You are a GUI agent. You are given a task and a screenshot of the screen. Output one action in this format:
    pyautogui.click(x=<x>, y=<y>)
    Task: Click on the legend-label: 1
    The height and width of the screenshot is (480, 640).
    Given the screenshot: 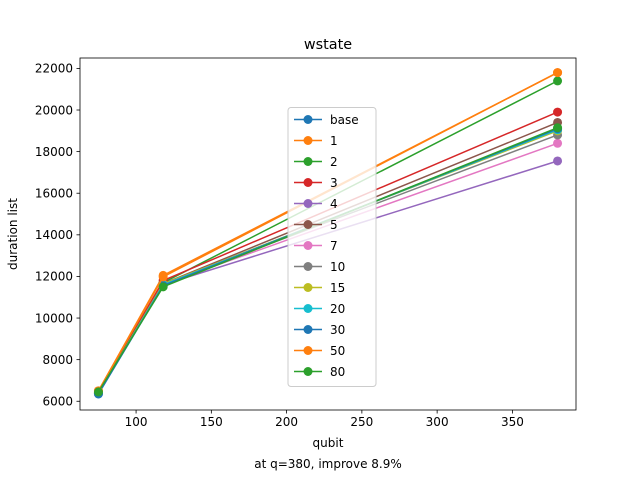 What is the action you would take?
    pyautogui.click(x=334, y=141)
    